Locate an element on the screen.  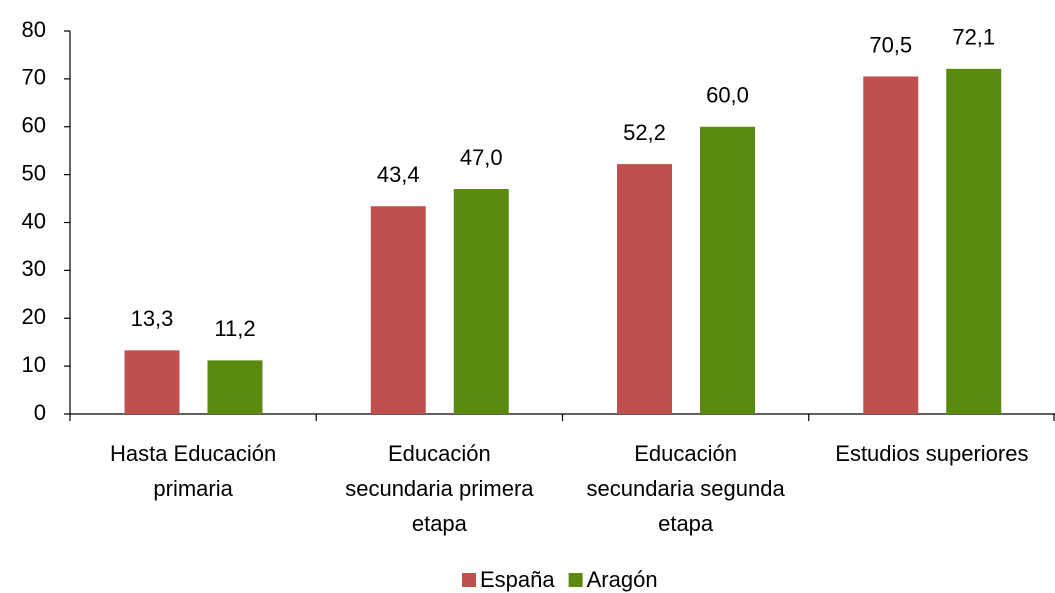
y-tick-label: 10 is located at coordinates (34, 364).